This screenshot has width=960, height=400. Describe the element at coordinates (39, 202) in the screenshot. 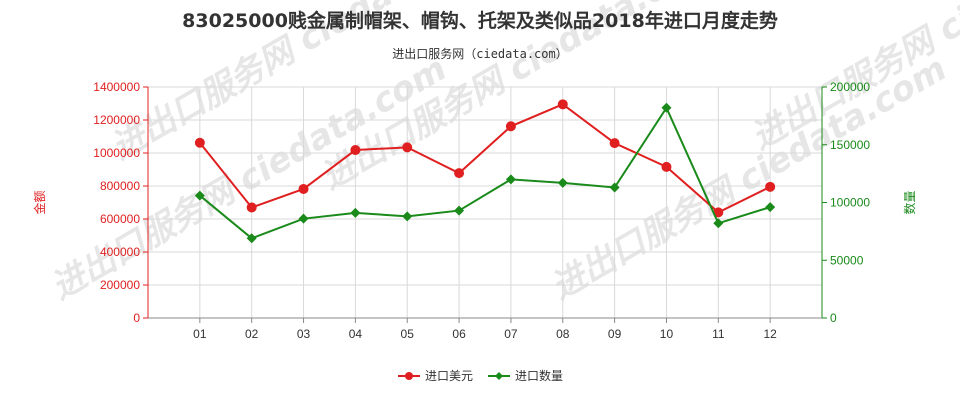

I see `y-left-axis-title: 金额` at that location.